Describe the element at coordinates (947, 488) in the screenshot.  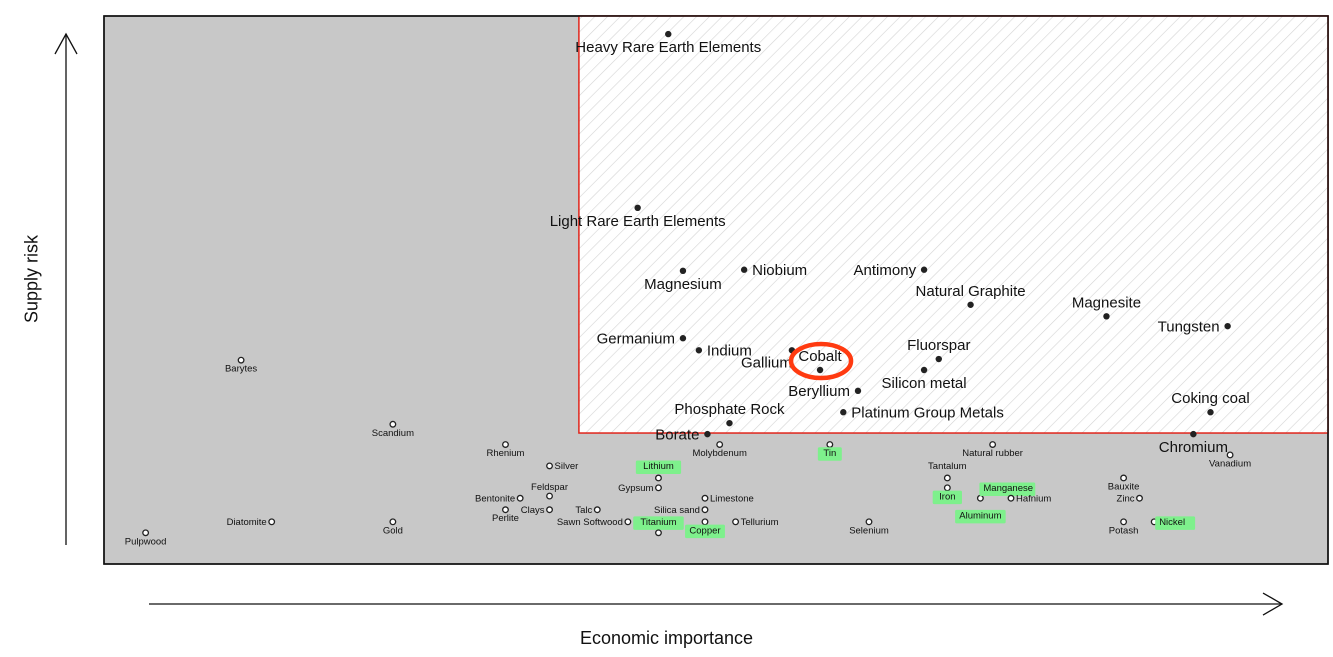
I see `marker-iron` at that location.